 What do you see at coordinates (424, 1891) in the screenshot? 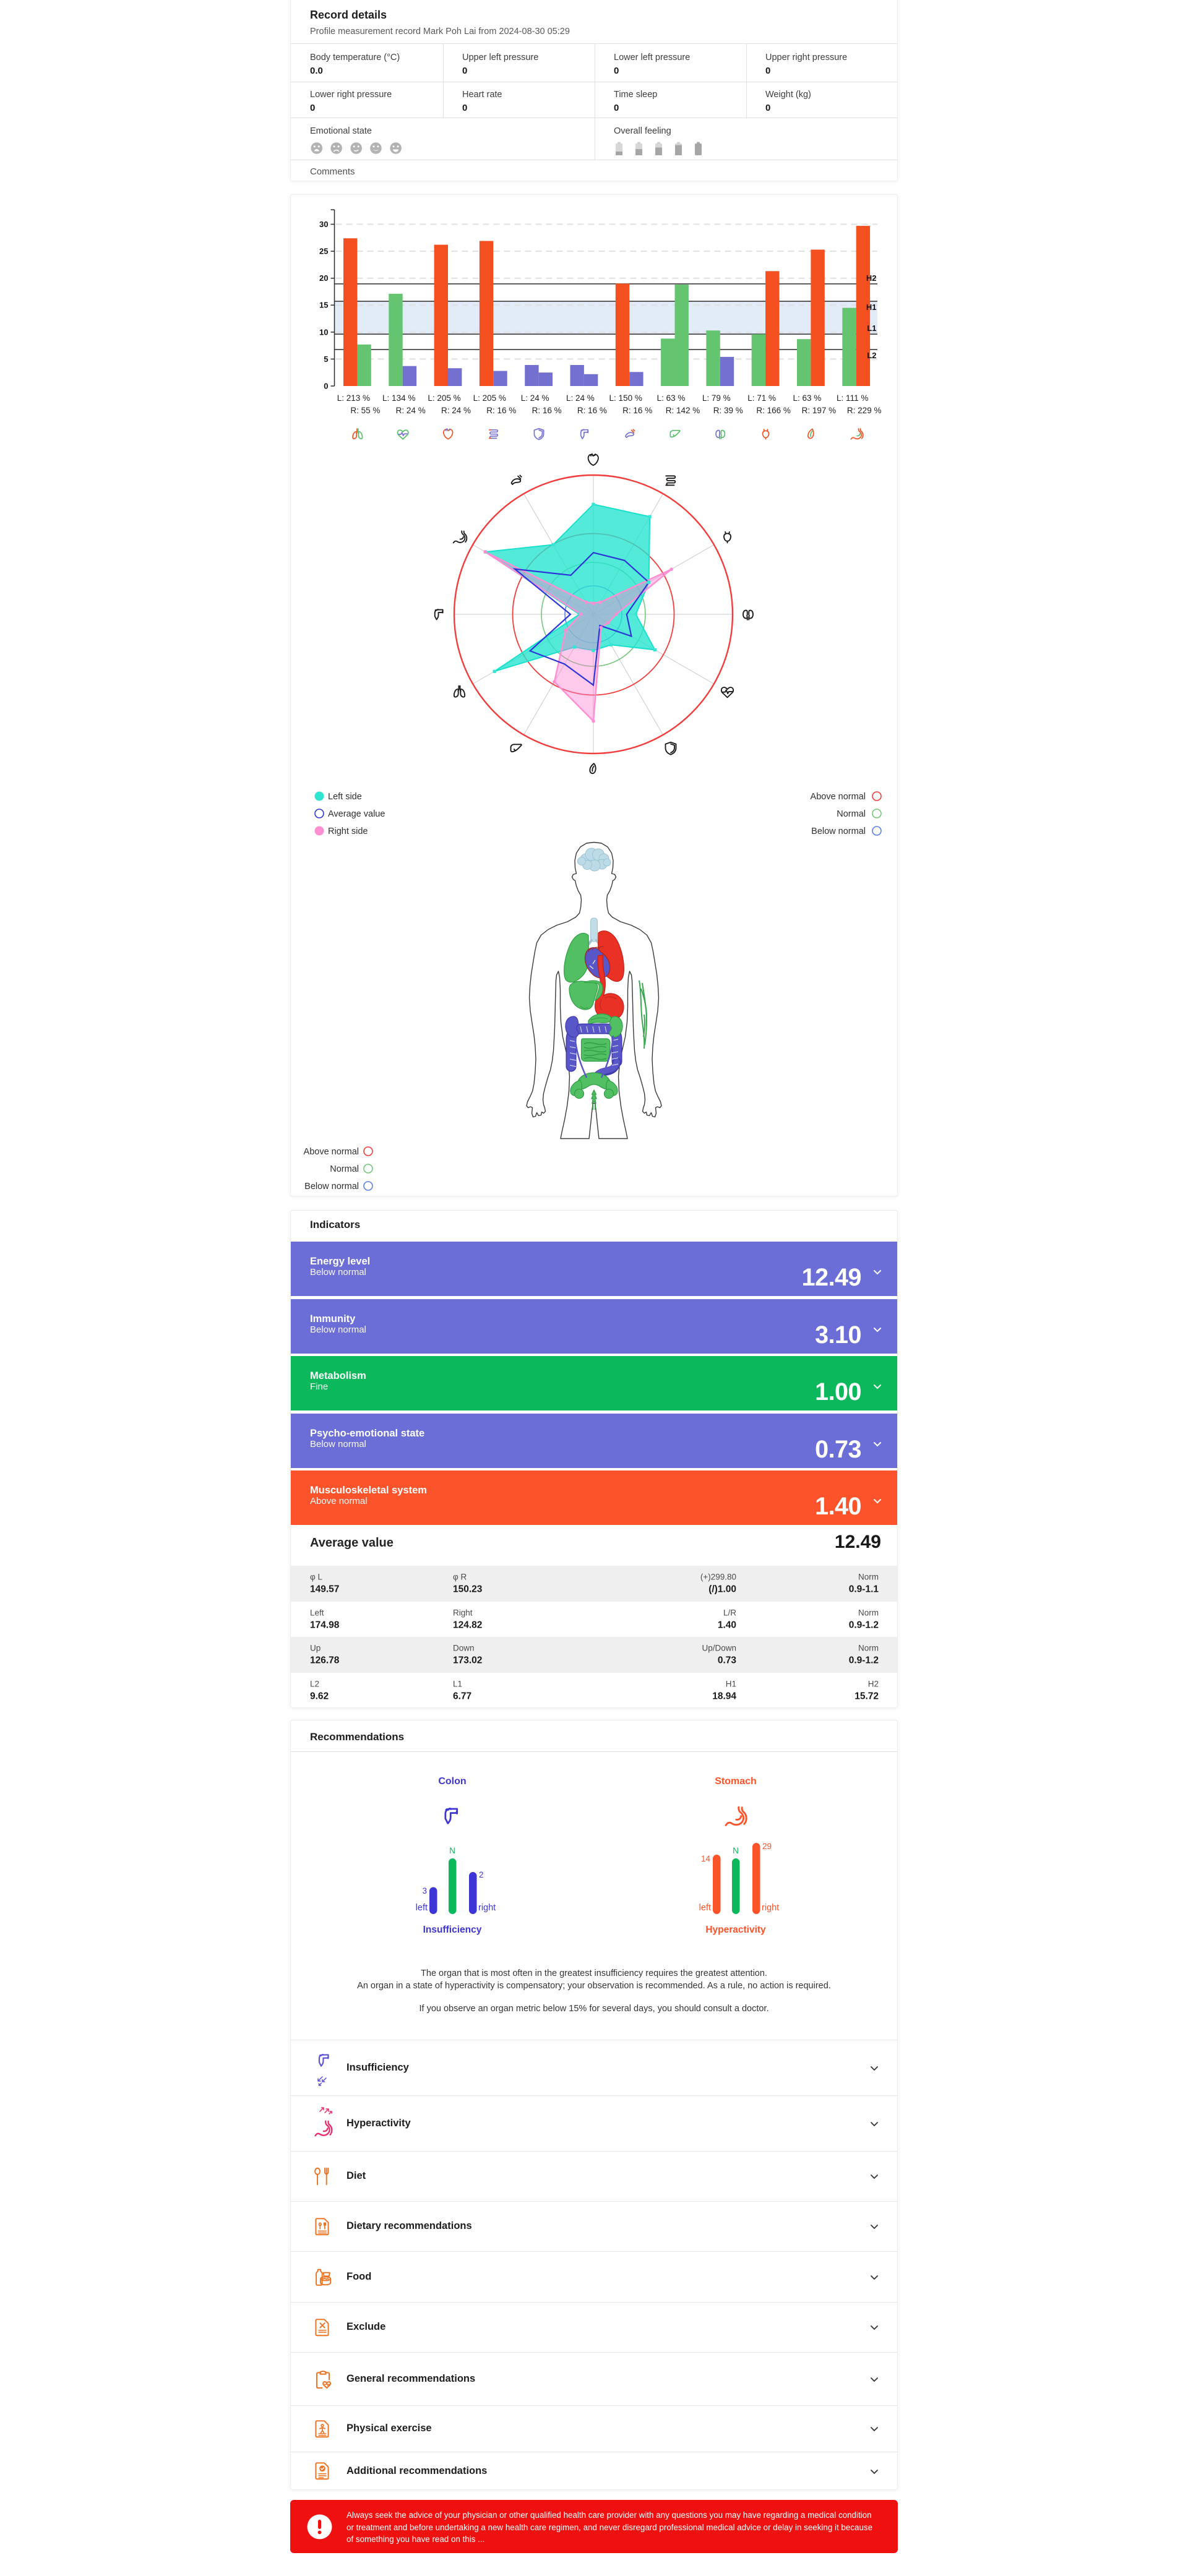
I see `svg-text: 3` at bounding box center [424, 1891].